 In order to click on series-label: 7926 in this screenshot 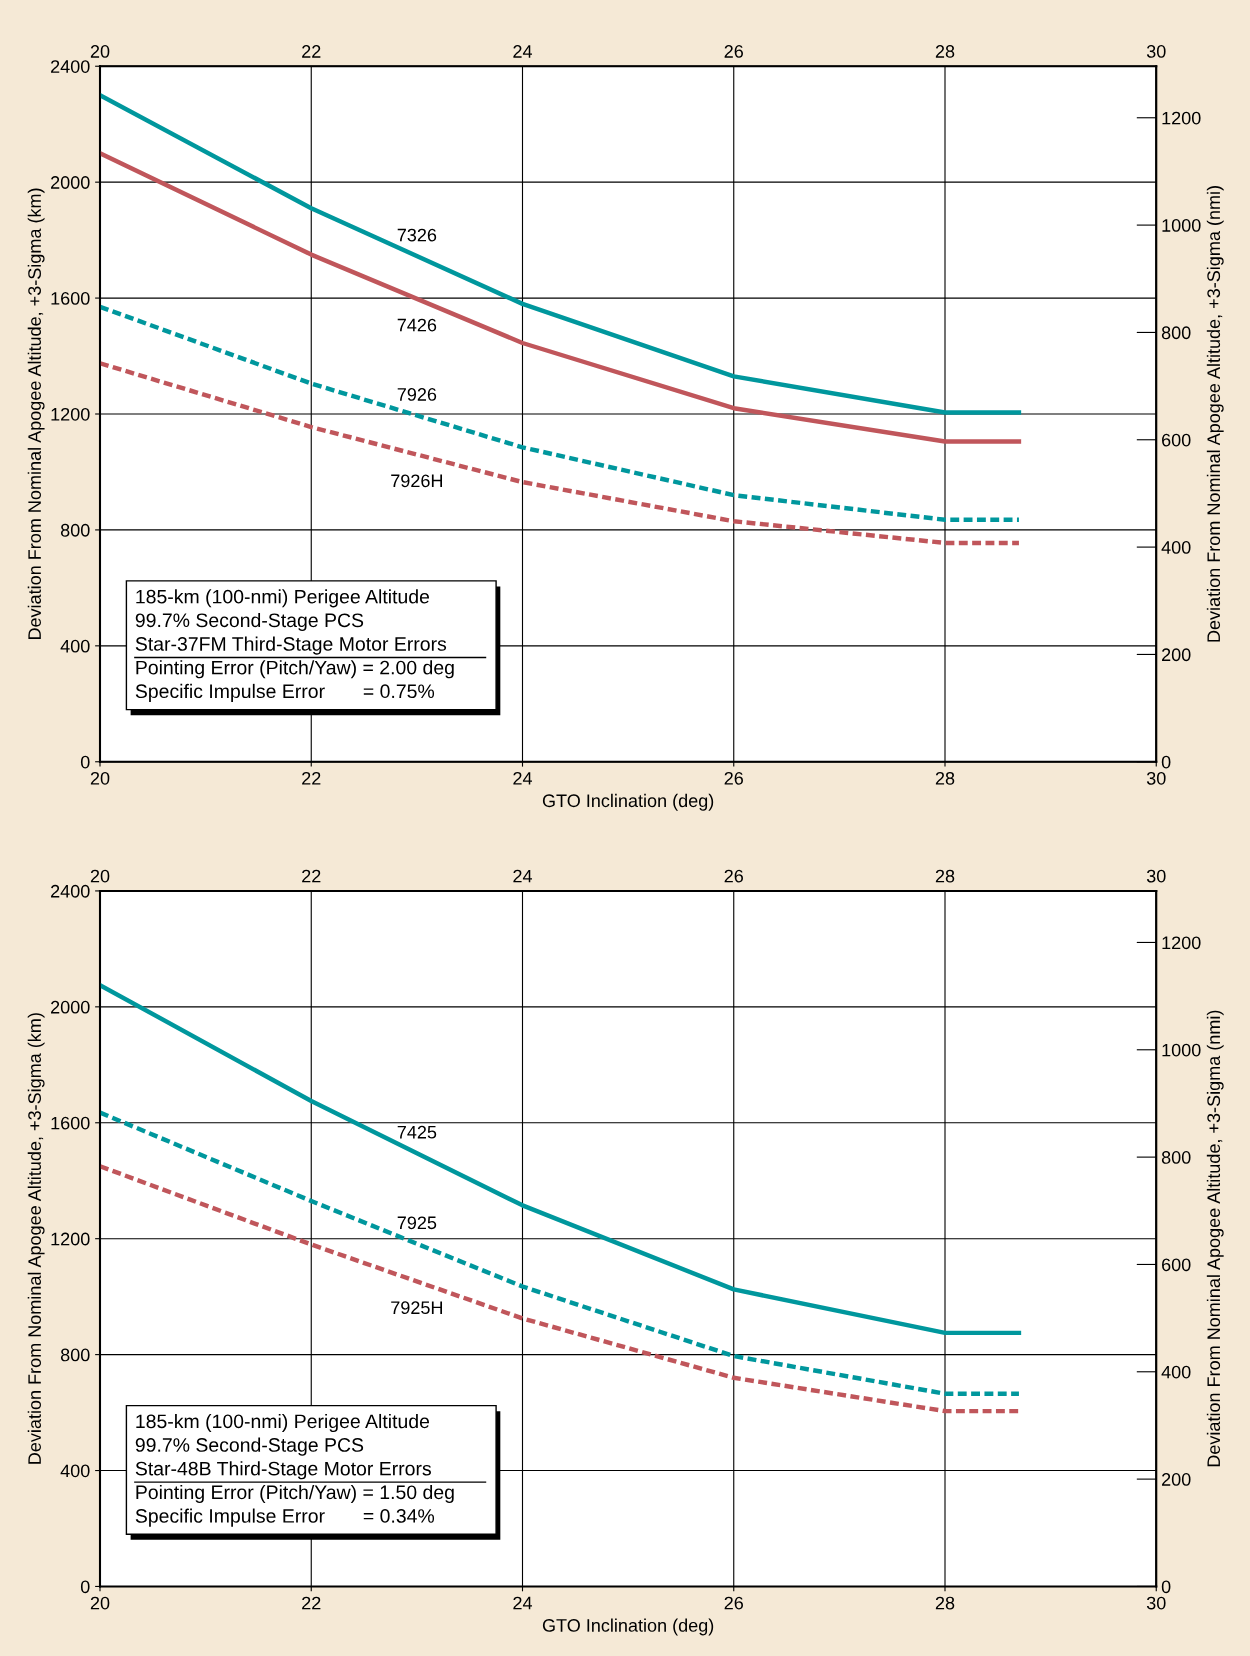, I will do `click(417, 394)`.